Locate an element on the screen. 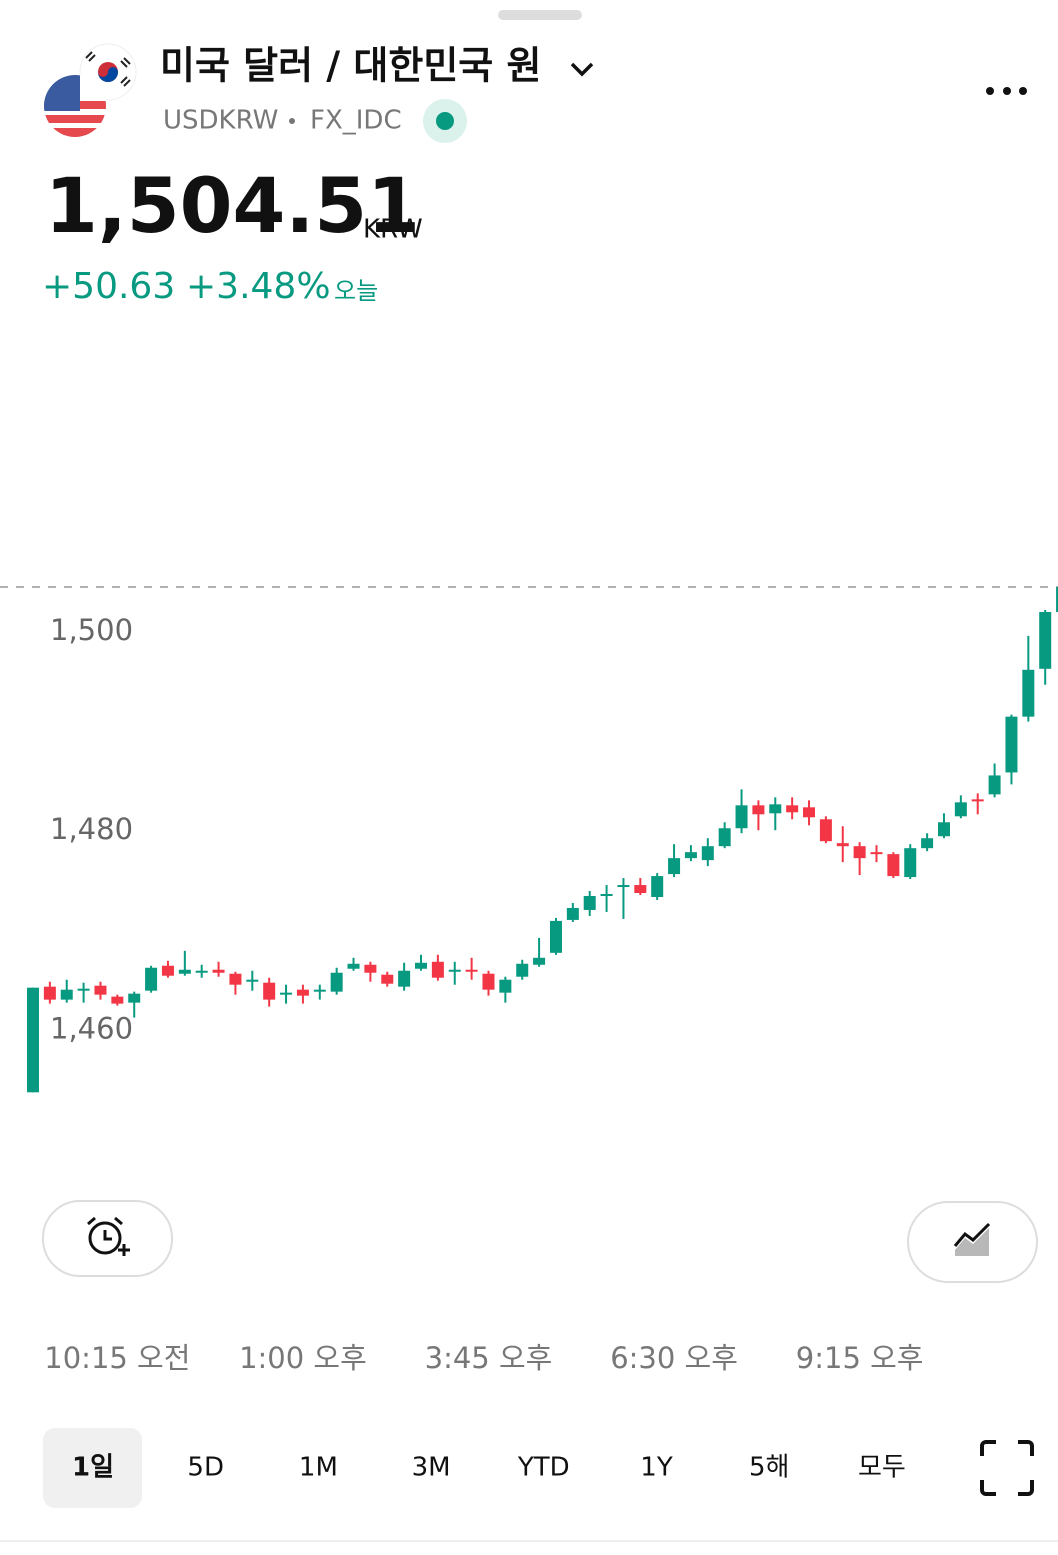 This screenshot has height=1555, width=1058. chart-type-button is located at coordinates (972, 1242).